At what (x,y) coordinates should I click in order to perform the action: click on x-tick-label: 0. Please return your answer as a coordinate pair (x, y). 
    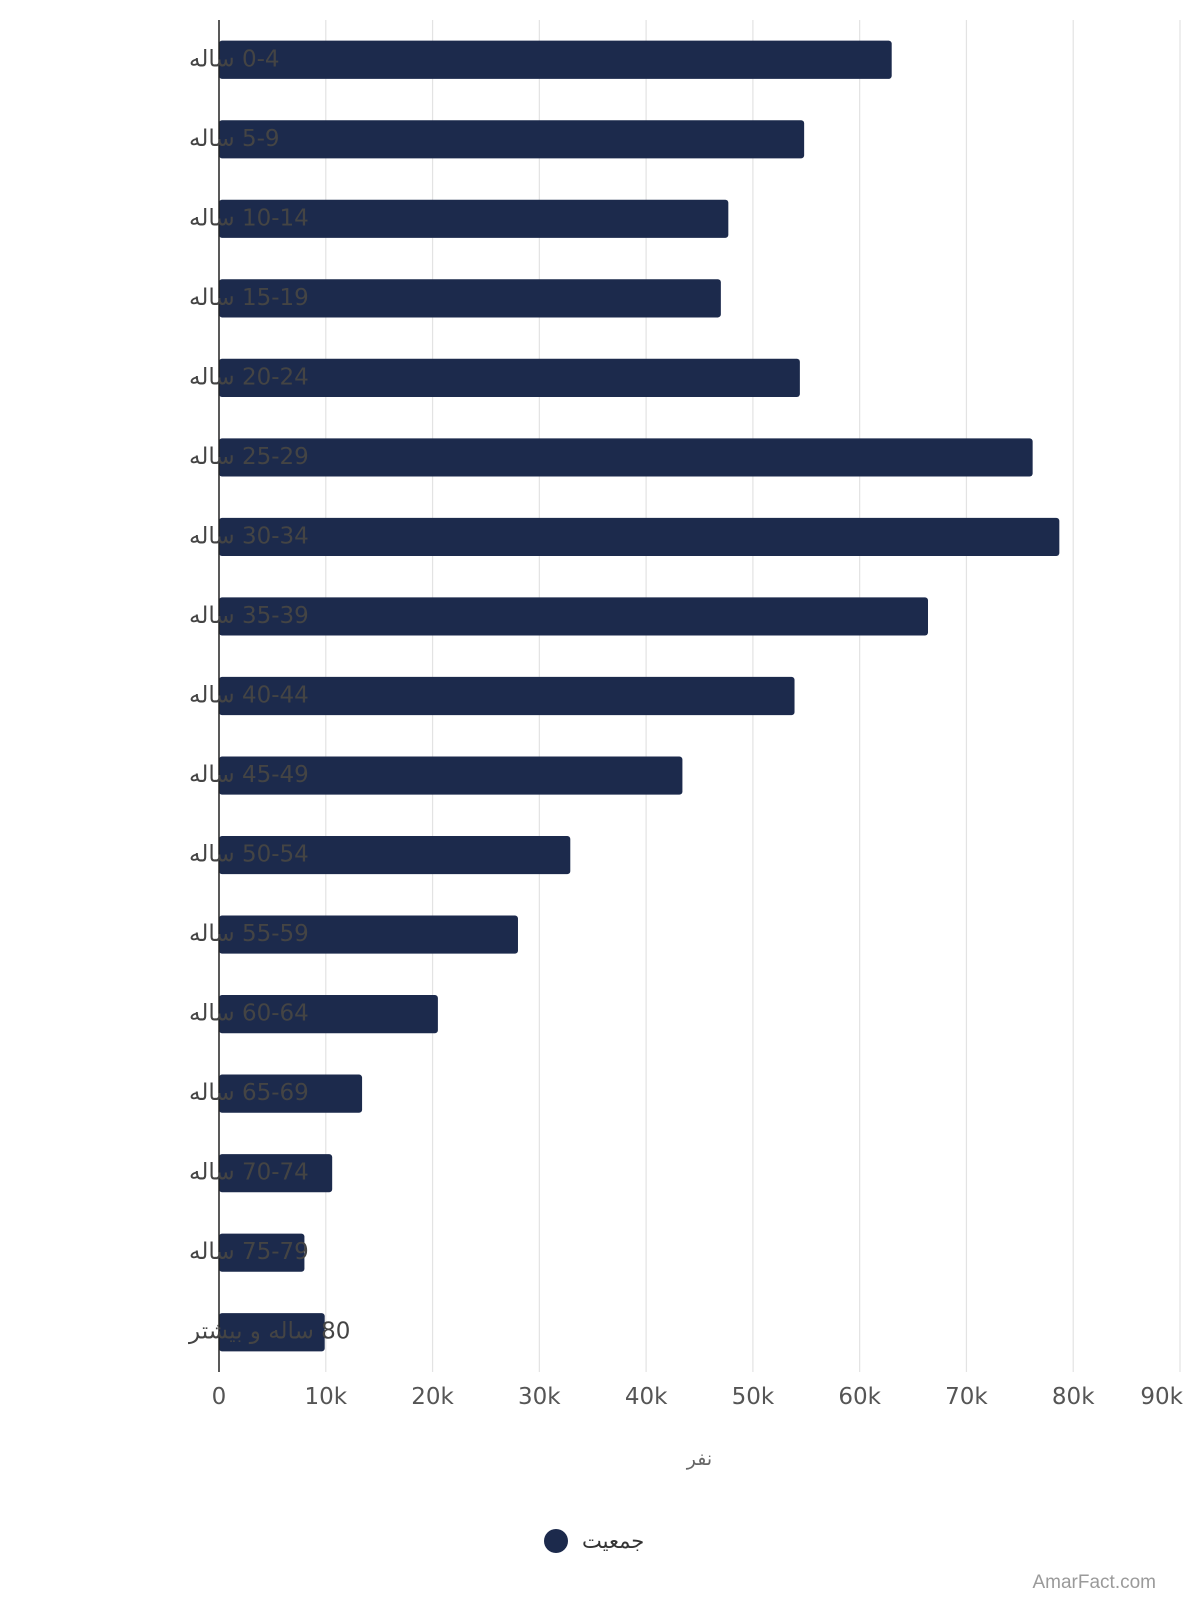
    Looking at the image, I should click on (219, 1397).